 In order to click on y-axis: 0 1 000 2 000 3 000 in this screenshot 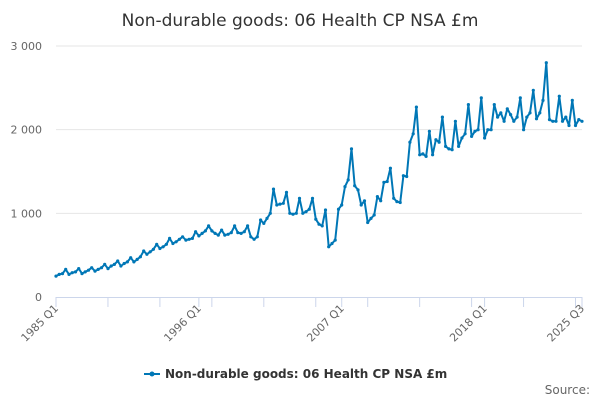, I will do `click(27, 172)`.